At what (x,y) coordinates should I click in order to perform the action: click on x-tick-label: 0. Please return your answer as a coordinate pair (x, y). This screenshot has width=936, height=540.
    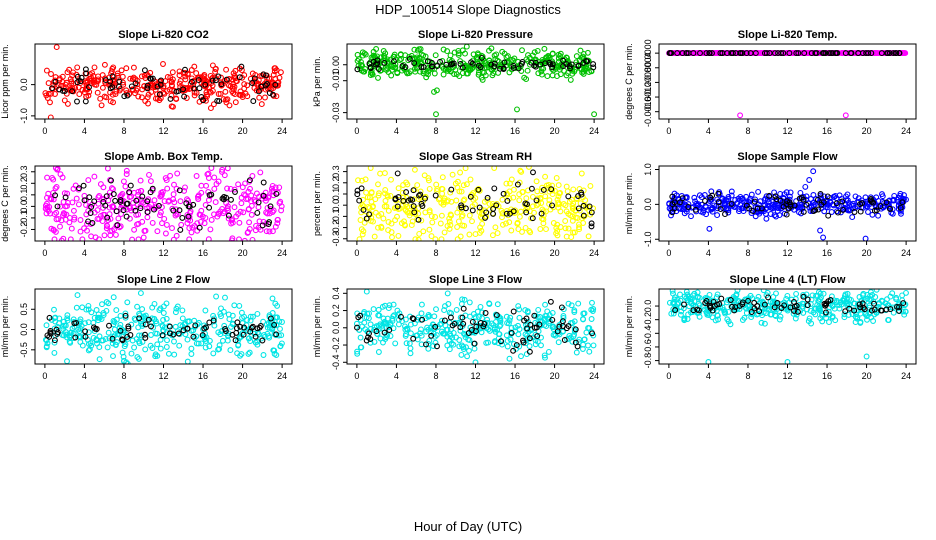
    Looking at the image, I should click on (44, 253).